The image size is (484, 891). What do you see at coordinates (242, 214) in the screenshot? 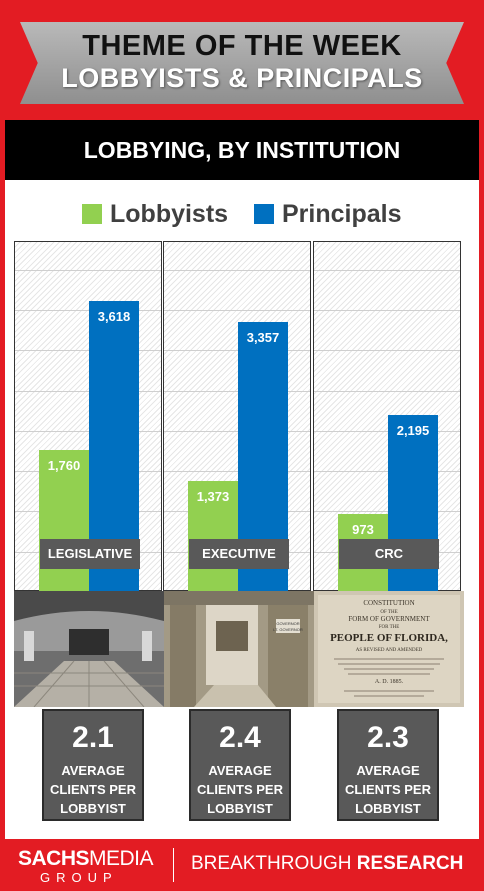
I see `legend: Lobbyists Principals` at bounding box center [242, 214].